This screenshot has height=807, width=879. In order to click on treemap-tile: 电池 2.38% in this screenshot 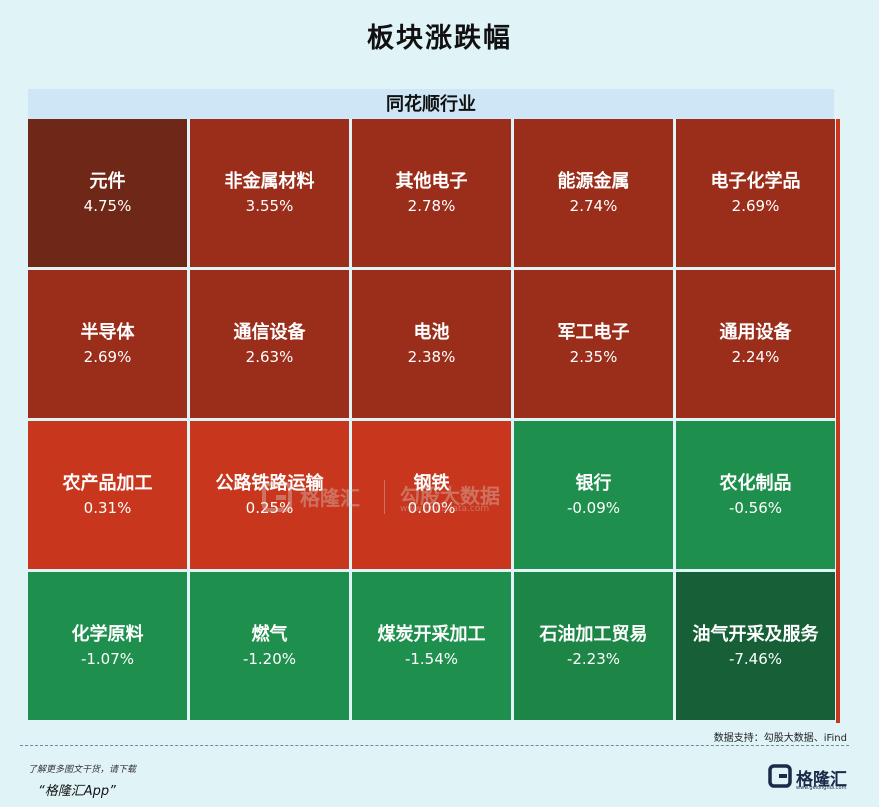, I will do `click(431, 344)`.